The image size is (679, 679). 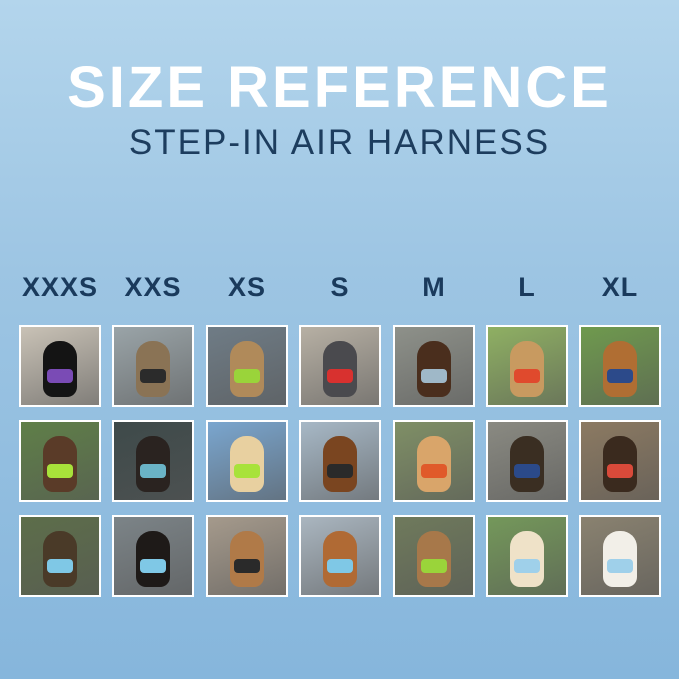 What do you see at coordinates (527, 287) in the screenshot?
I see `size-label-l: L` at bounding box center [527, 287].